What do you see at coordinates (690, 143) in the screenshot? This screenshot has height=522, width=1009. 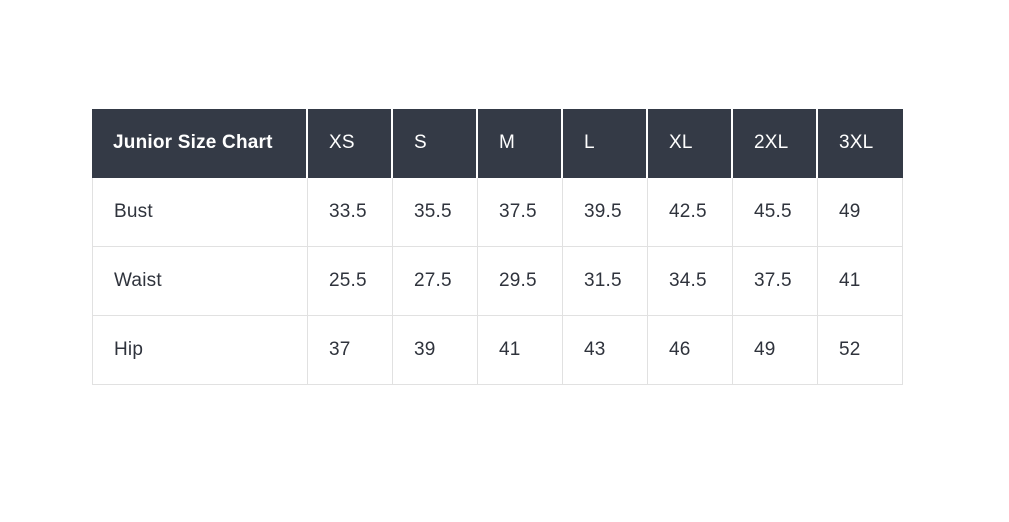 I see `column-header-xl: XL` at bounding box center [690, 143].